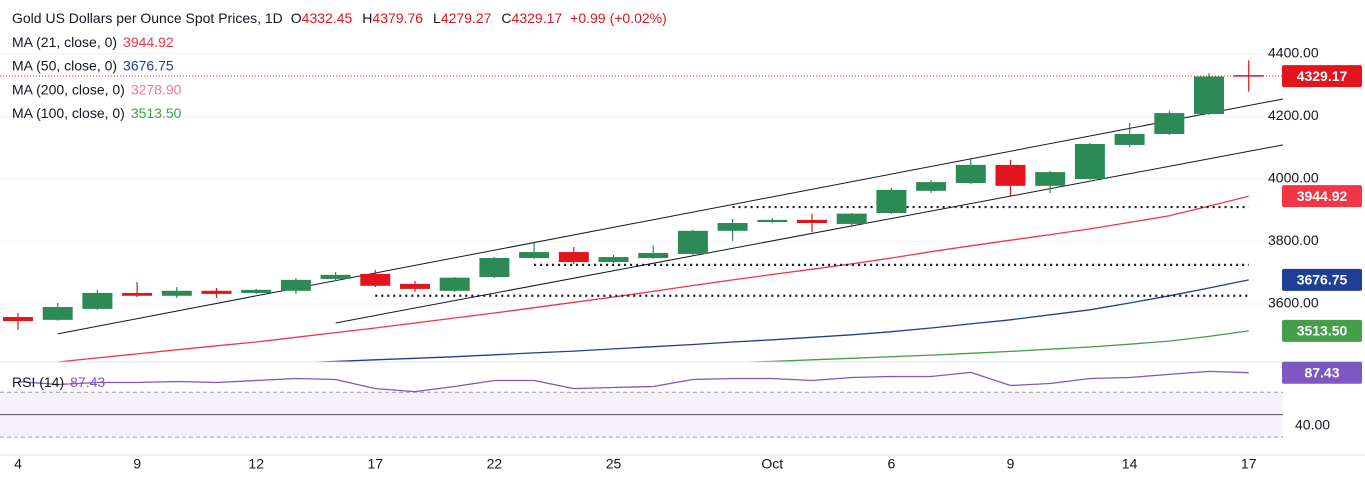 Image resolution: width=1365 pixels, height=482 pixels. Describe the element at coordinates (1293, 240) in the screenshot. I see `y-tick-label: 3800.00` at that location.